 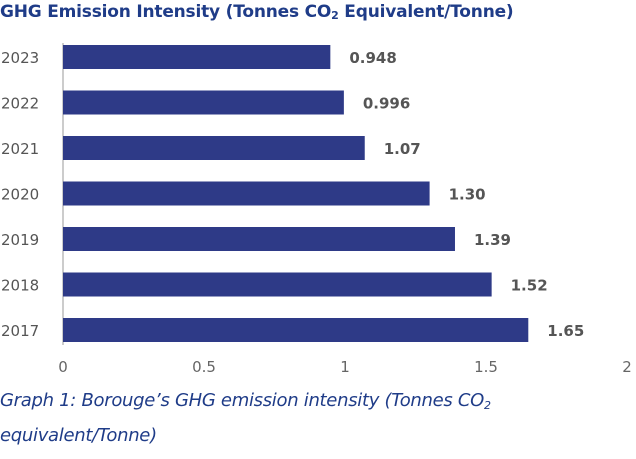 What do you see at coordinates (492, 240) in the screenshot?
I see `value-label-2019: 1.39` at bounding box center [492, 240].